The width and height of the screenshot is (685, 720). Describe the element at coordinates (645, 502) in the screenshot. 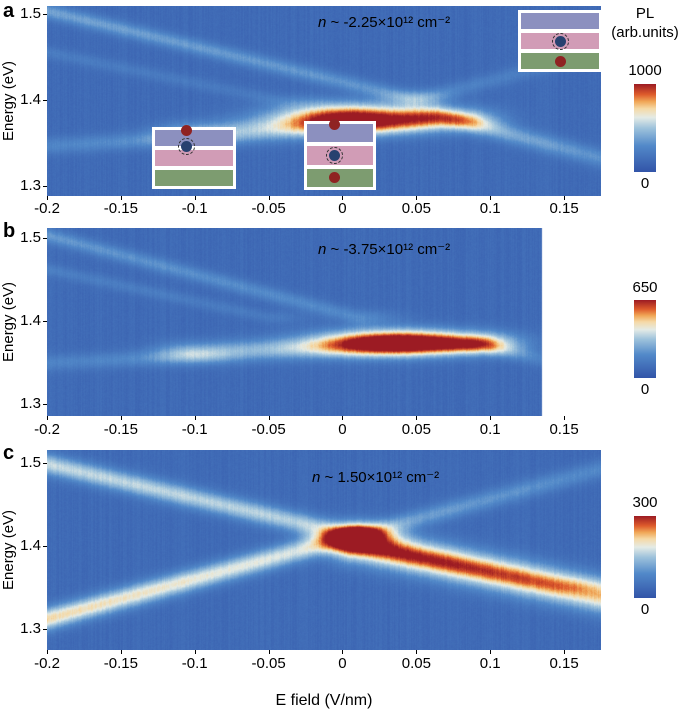

I see `panel-c-colorbar-max: 300` at that location.